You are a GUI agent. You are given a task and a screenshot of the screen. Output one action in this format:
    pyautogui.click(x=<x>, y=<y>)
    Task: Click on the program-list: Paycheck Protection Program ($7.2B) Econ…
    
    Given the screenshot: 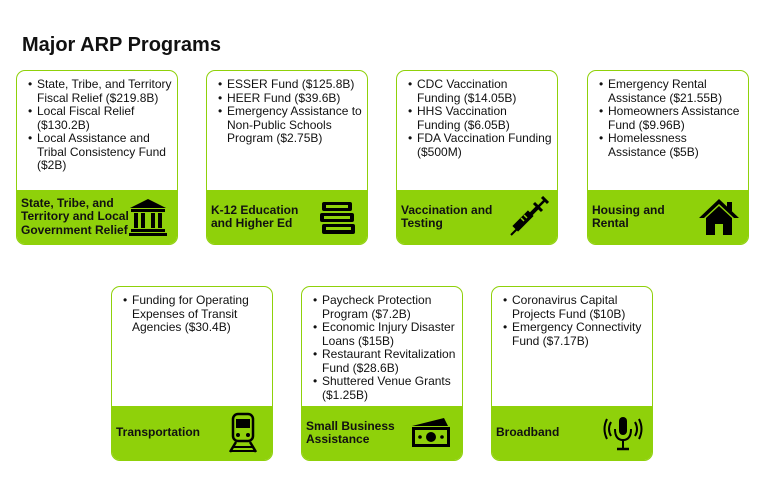 What is the action you would take?
    pyautogui.click(x=382, y=344)
    